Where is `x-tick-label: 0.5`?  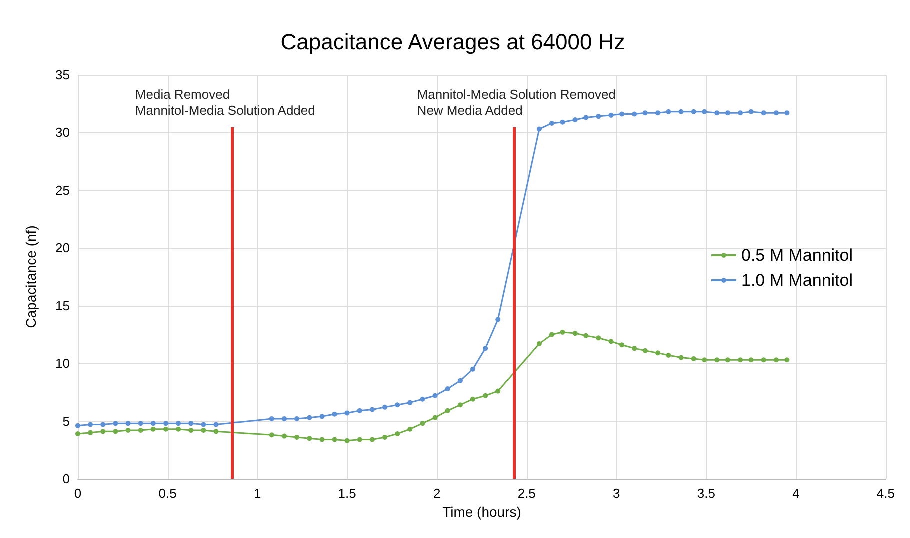
x-tick-label: 0.5 is located at coordinates (167, 493).